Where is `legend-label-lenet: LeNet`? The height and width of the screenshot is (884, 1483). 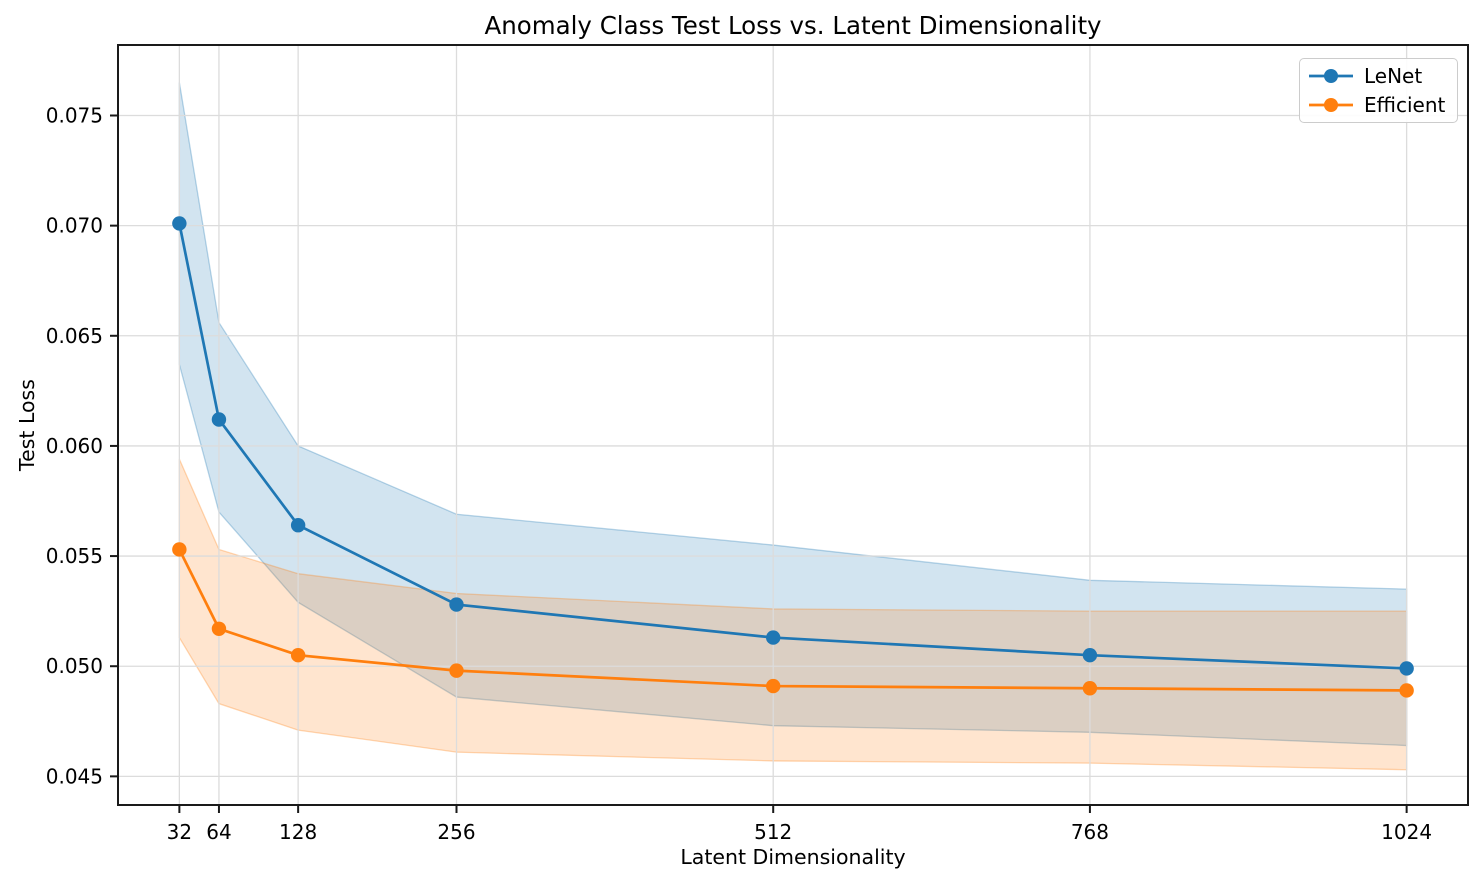
legend-label-lenet: LeNet is located at coordinates (1393, 76).